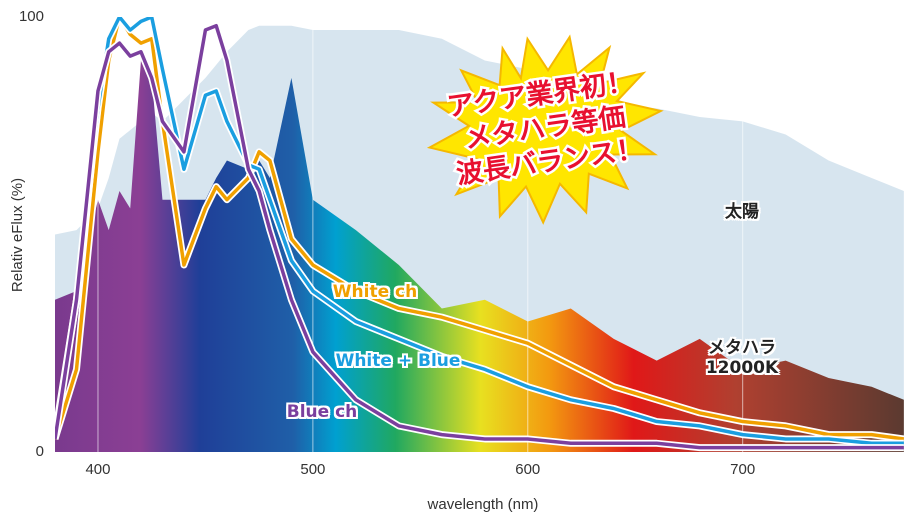  What do you see at coordinates (742, 358) in the screenshot?
I see `series-label: メタハラ 12000K` at bounding box center [742, 358].